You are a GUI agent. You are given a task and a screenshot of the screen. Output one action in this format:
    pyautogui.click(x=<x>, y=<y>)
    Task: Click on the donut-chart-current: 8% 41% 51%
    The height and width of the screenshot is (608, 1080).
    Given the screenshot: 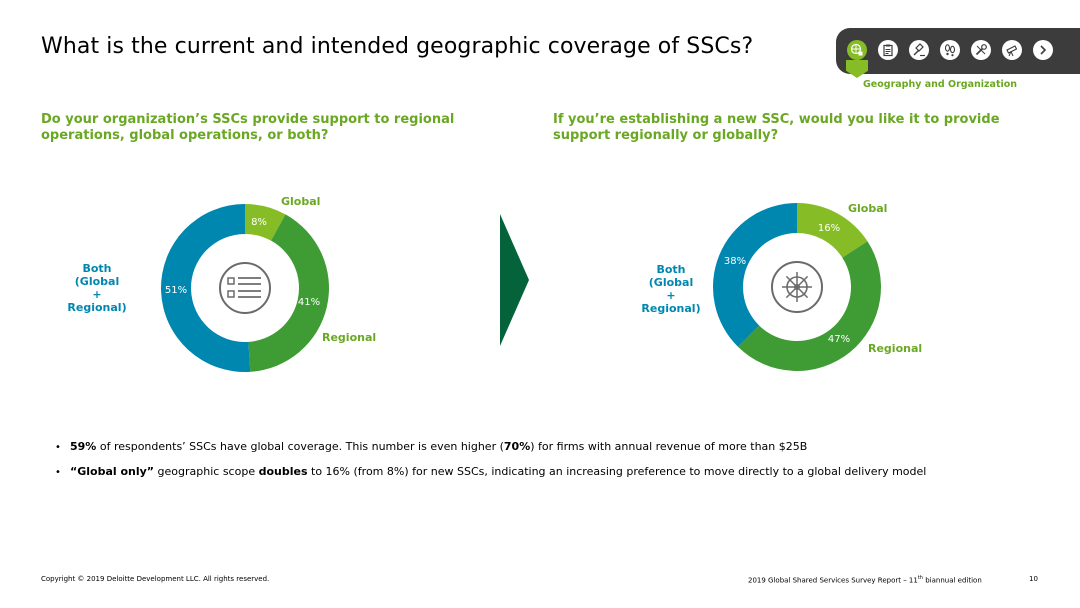 What is the action you would take?
    pyautogui.click(x=245, y=288)
    